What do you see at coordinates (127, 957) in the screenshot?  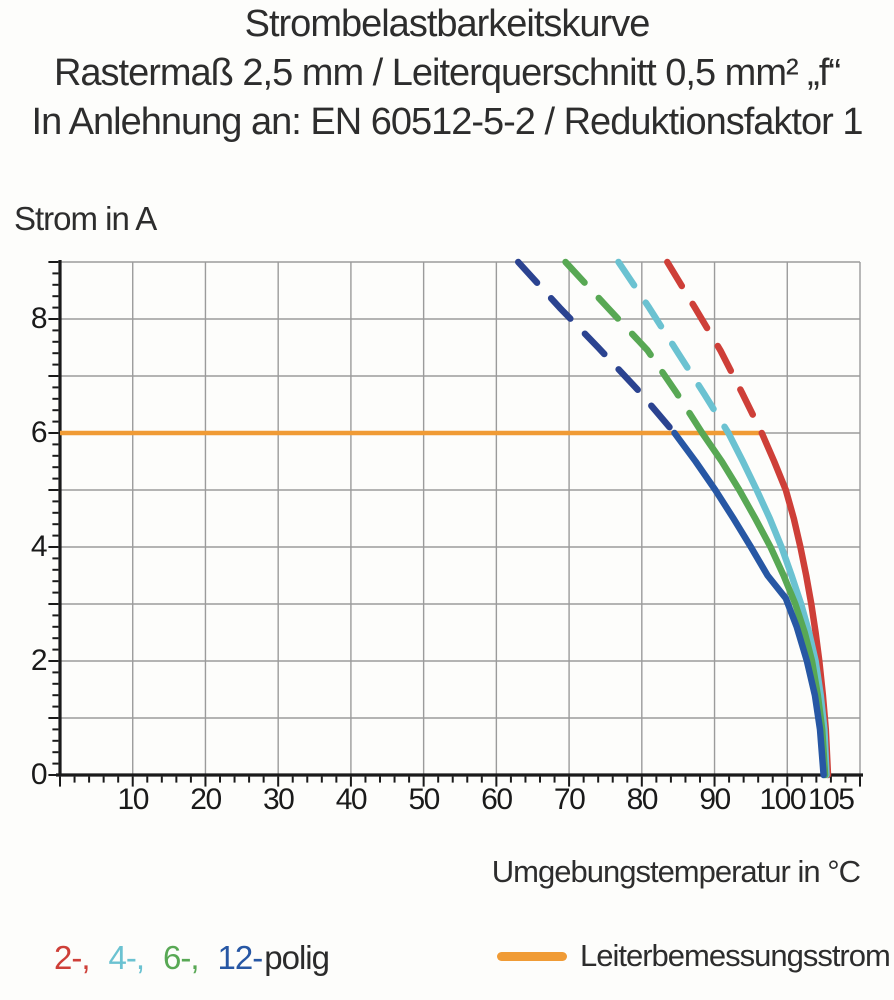 I see `legend-item-4-polig: 4-,` at bounding box center [127, 957].